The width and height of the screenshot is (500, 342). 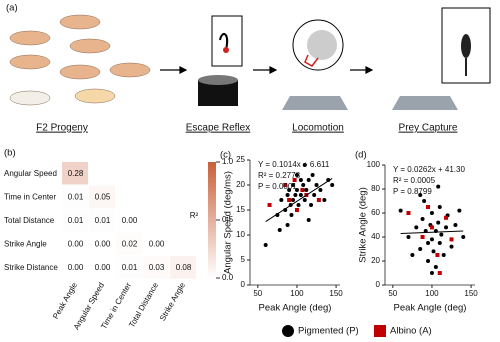 I want to click on y-tick-label: 5, so click(x=243, y=259).